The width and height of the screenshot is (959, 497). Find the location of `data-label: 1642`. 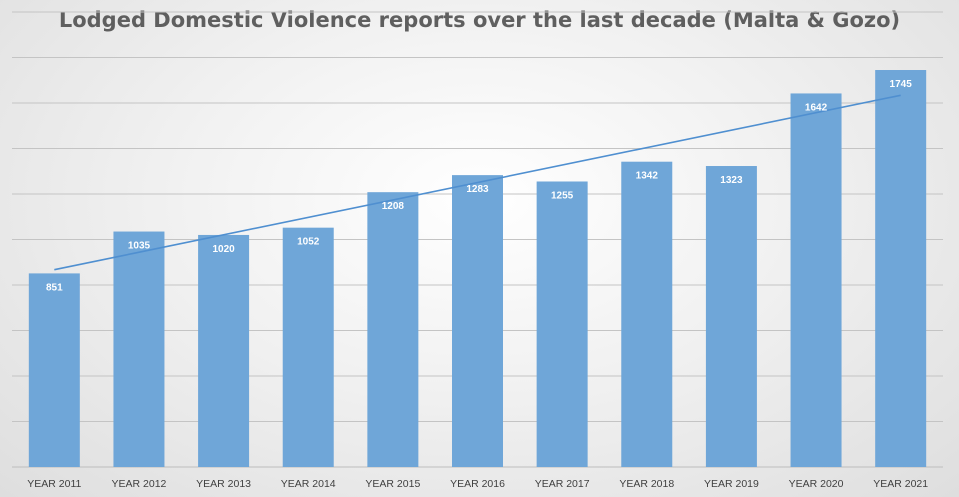

data-label: 1642 is located at coordinates (816, 107).